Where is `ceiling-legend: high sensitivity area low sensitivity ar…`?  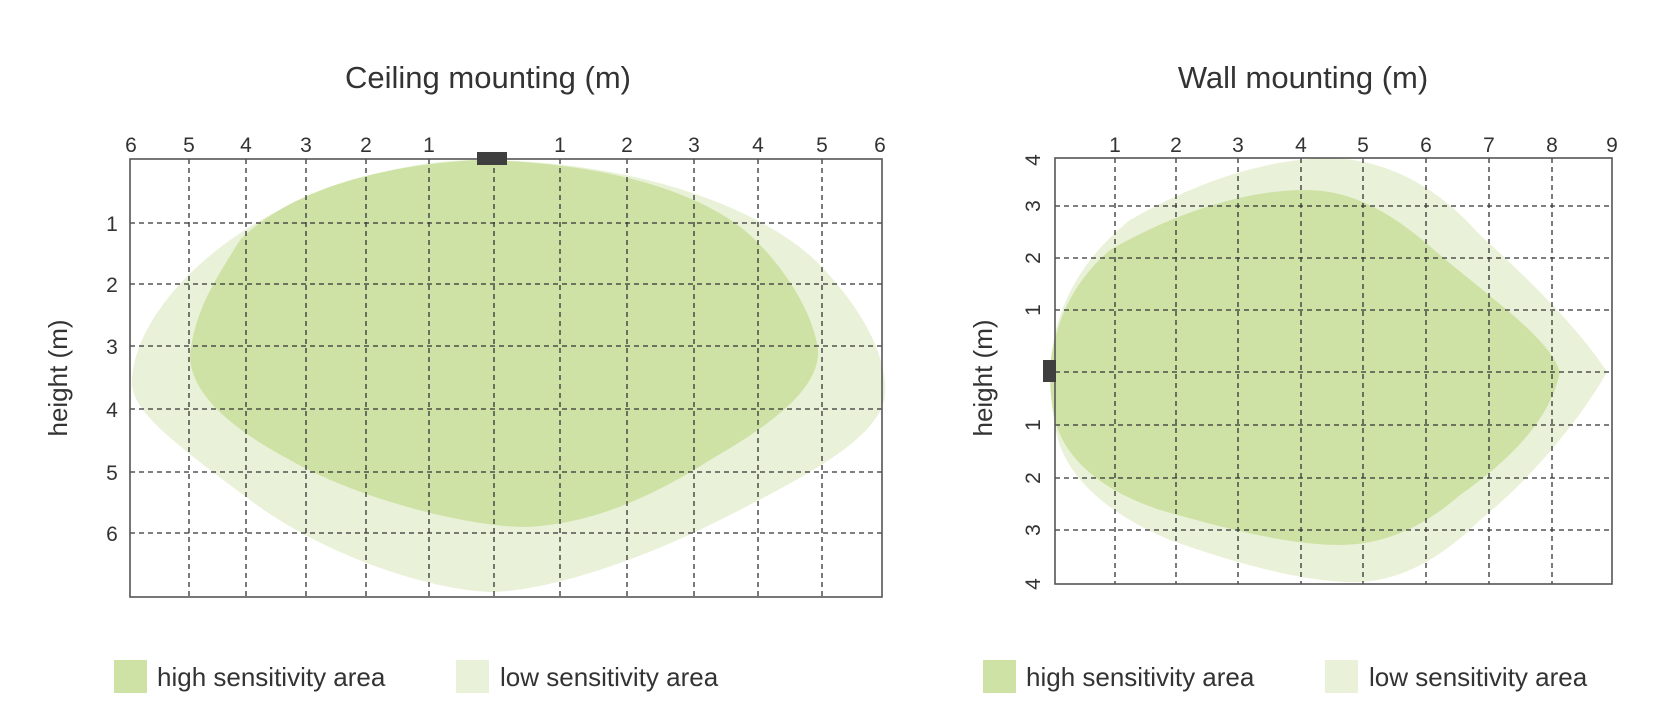 ceiling-legend: high sensitivity area low sensitivity ar… is located at coordinates (416, 676).